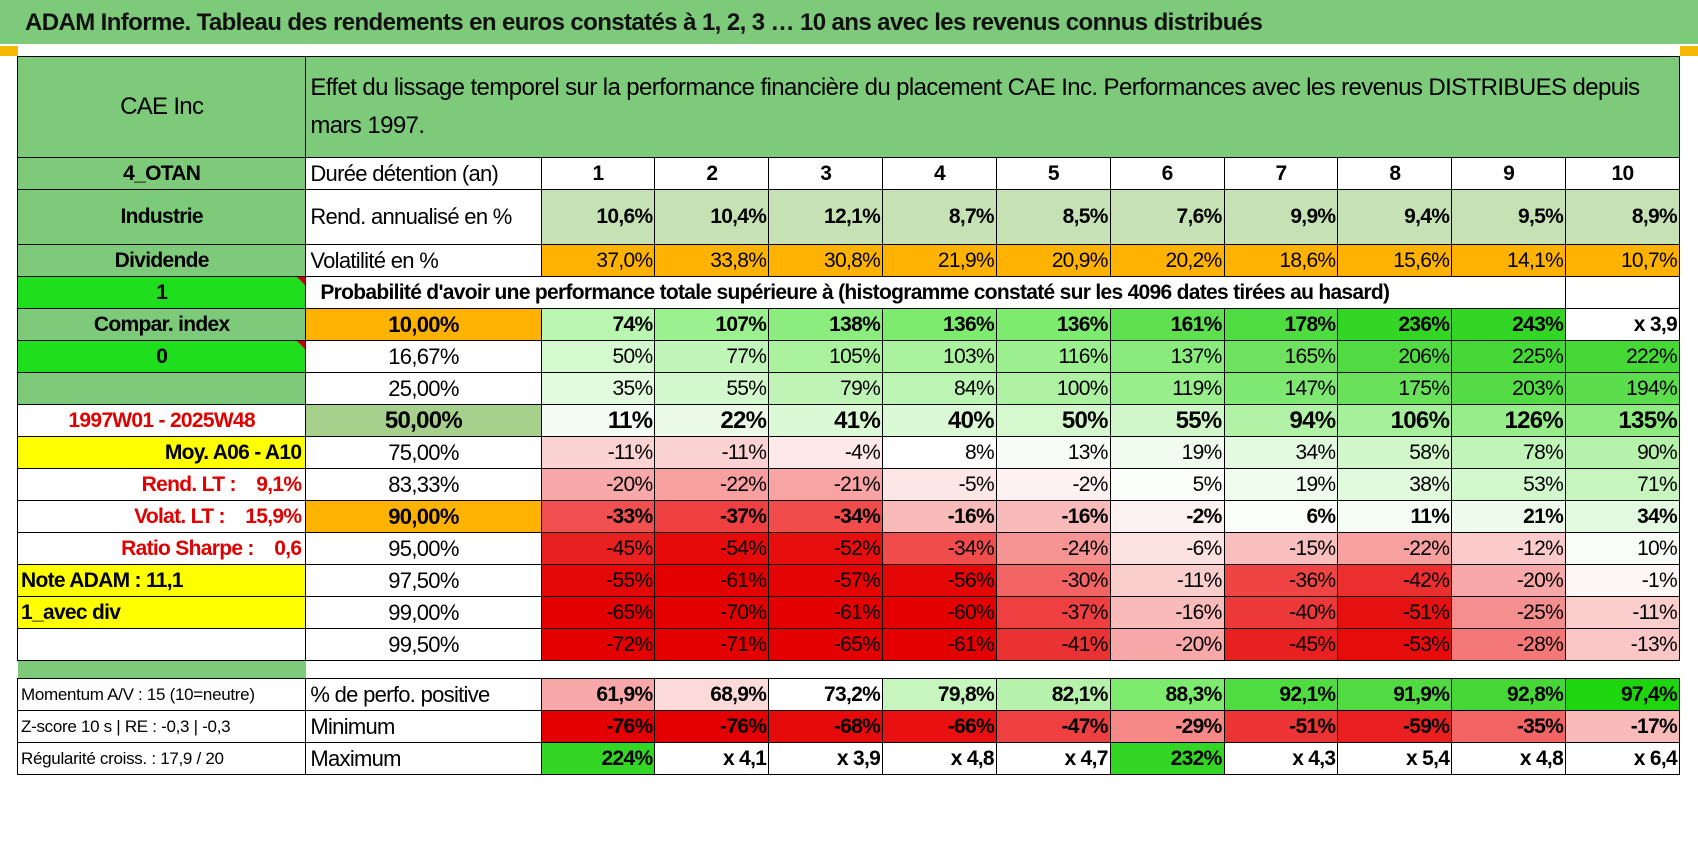 The width and height of the screenshot is (1698, 848). Describe the element at coordinates (1053, 324) in the screenshot. I see `value-cell: 136%` at that location.